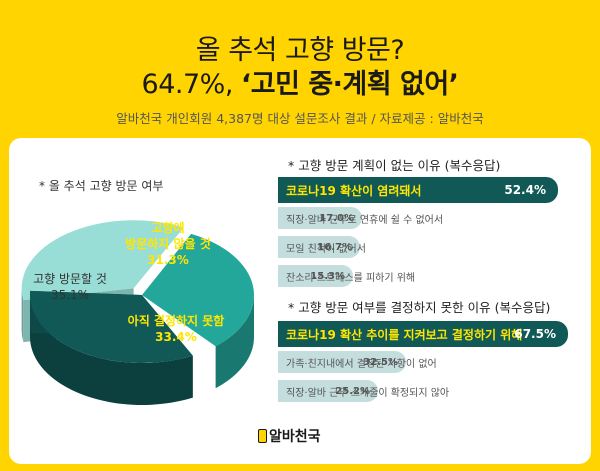 The height and width of the screenshot is (471, 600). Describe the element at coordinates (176, 328) in the screenshot. I see `pie-label-2: 아직 결정하지 못함 33.4%` at that location.